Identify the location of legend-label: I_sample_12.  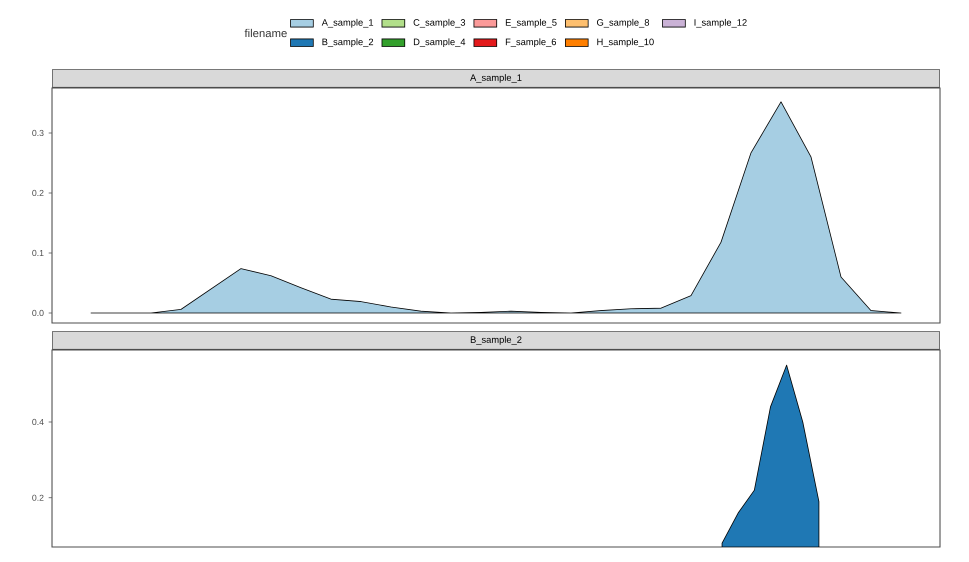
(720, 23).